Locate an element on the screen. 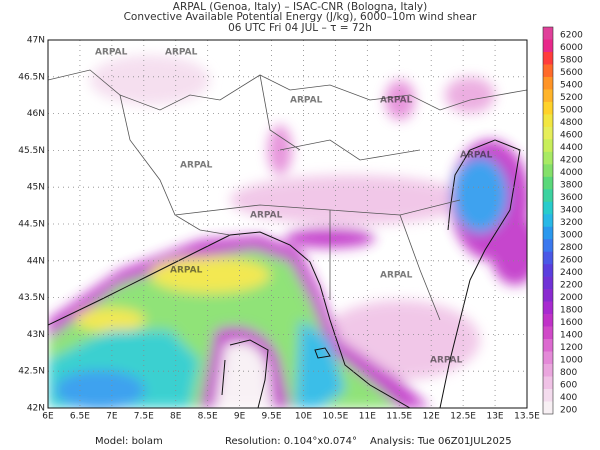 Image resolution: width=600 pixels, height=450 pixels. colorbar-label: 4200 is located at coordinates (571, 161).